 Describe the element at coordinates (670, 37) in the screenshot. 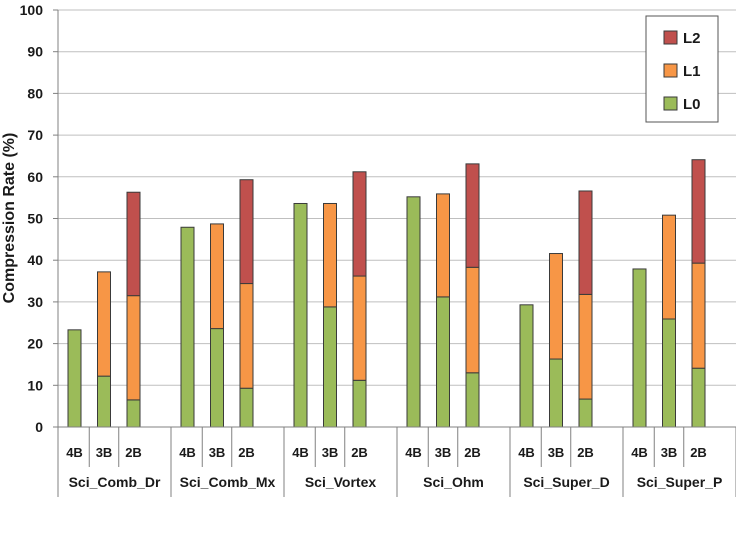

I see `legend-swatch-l2` at that location.